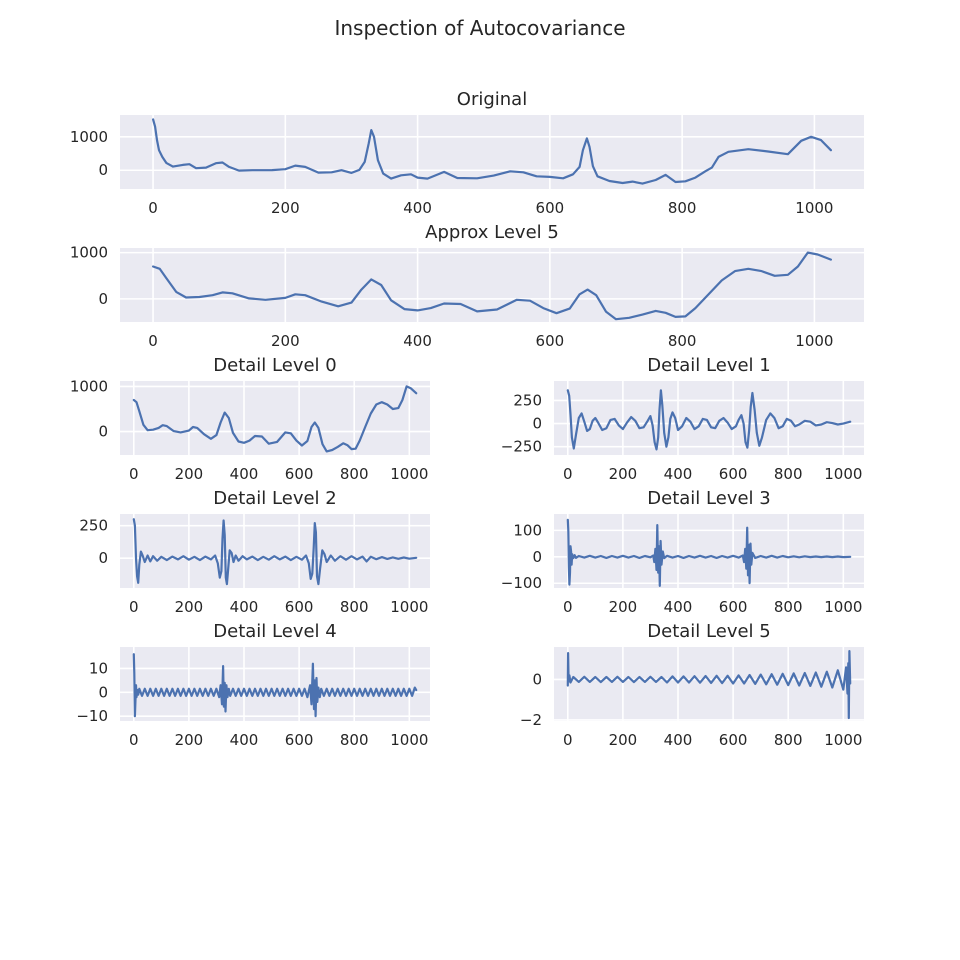  I want to click on subplot-1: 0 200 400 600 800 1000 0 1000 Approx Level 5, so click(467, 286).